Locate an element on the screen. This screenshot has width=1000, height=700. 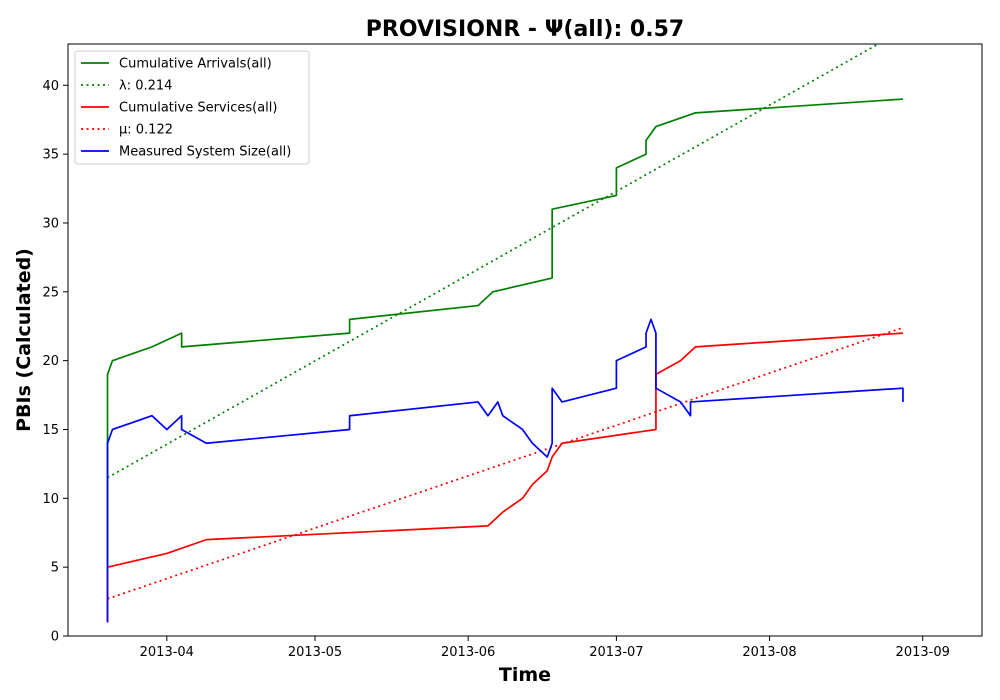
y-tick-label: 10 is located at coordinates (50, 499).